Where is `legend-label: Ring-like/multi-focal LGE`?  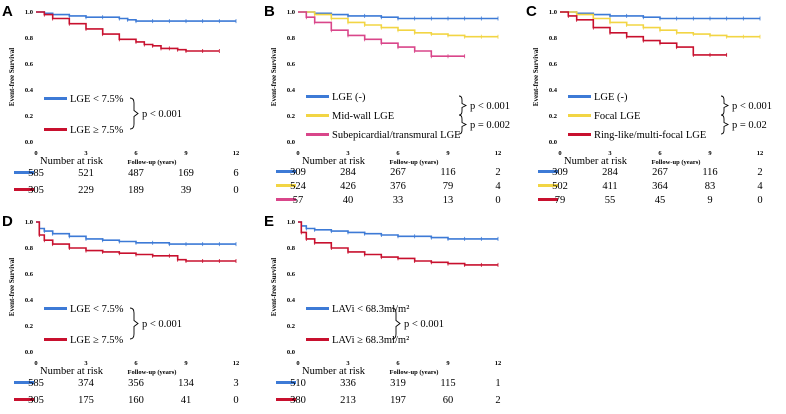
legend-label: Ring-like/multi-focal LGE is located at coordinates (650, 135).